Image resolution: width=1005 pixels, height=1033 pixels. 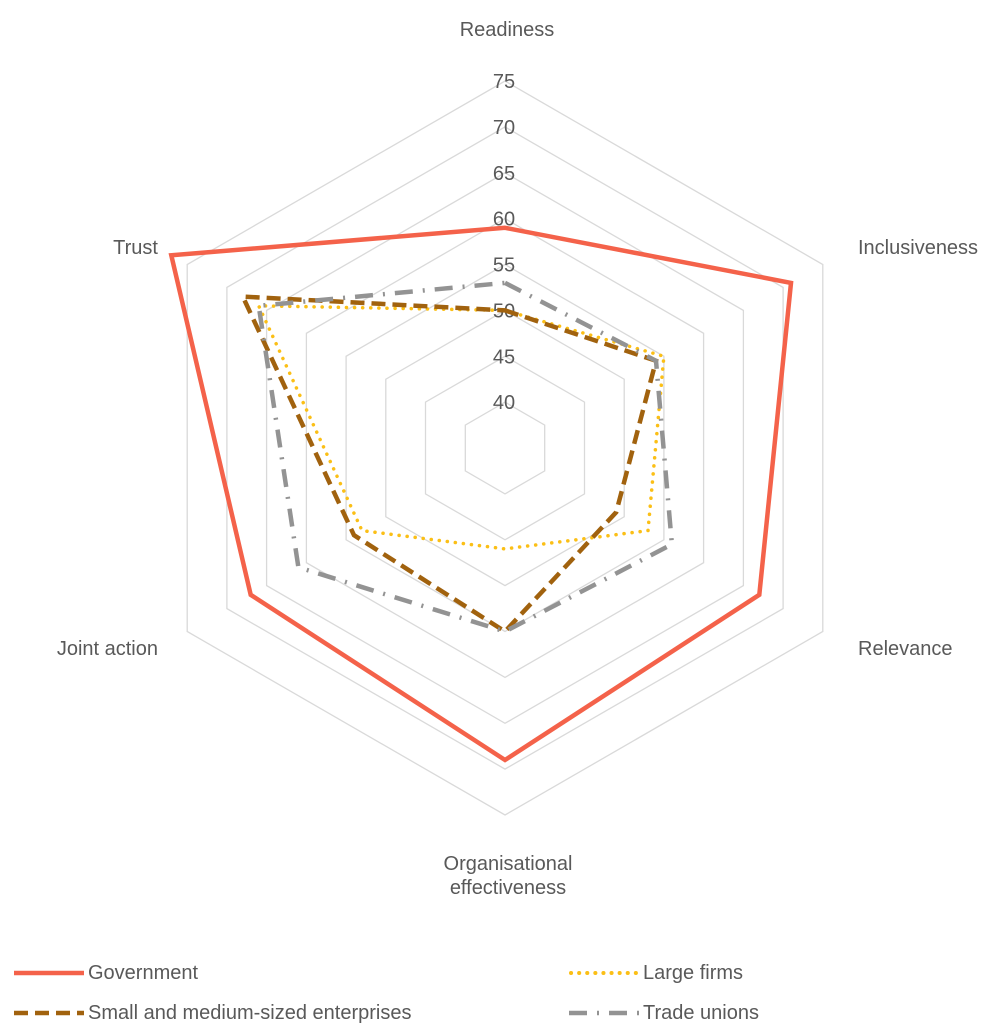 I want to click on legend-item-government: Government, so click(x=106, y=973).